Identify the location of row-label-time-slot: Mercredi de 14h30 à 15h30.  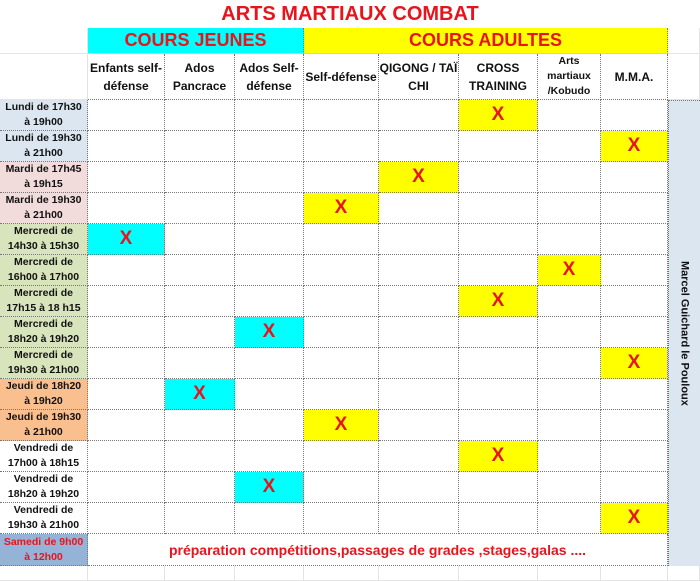
(44, 239).